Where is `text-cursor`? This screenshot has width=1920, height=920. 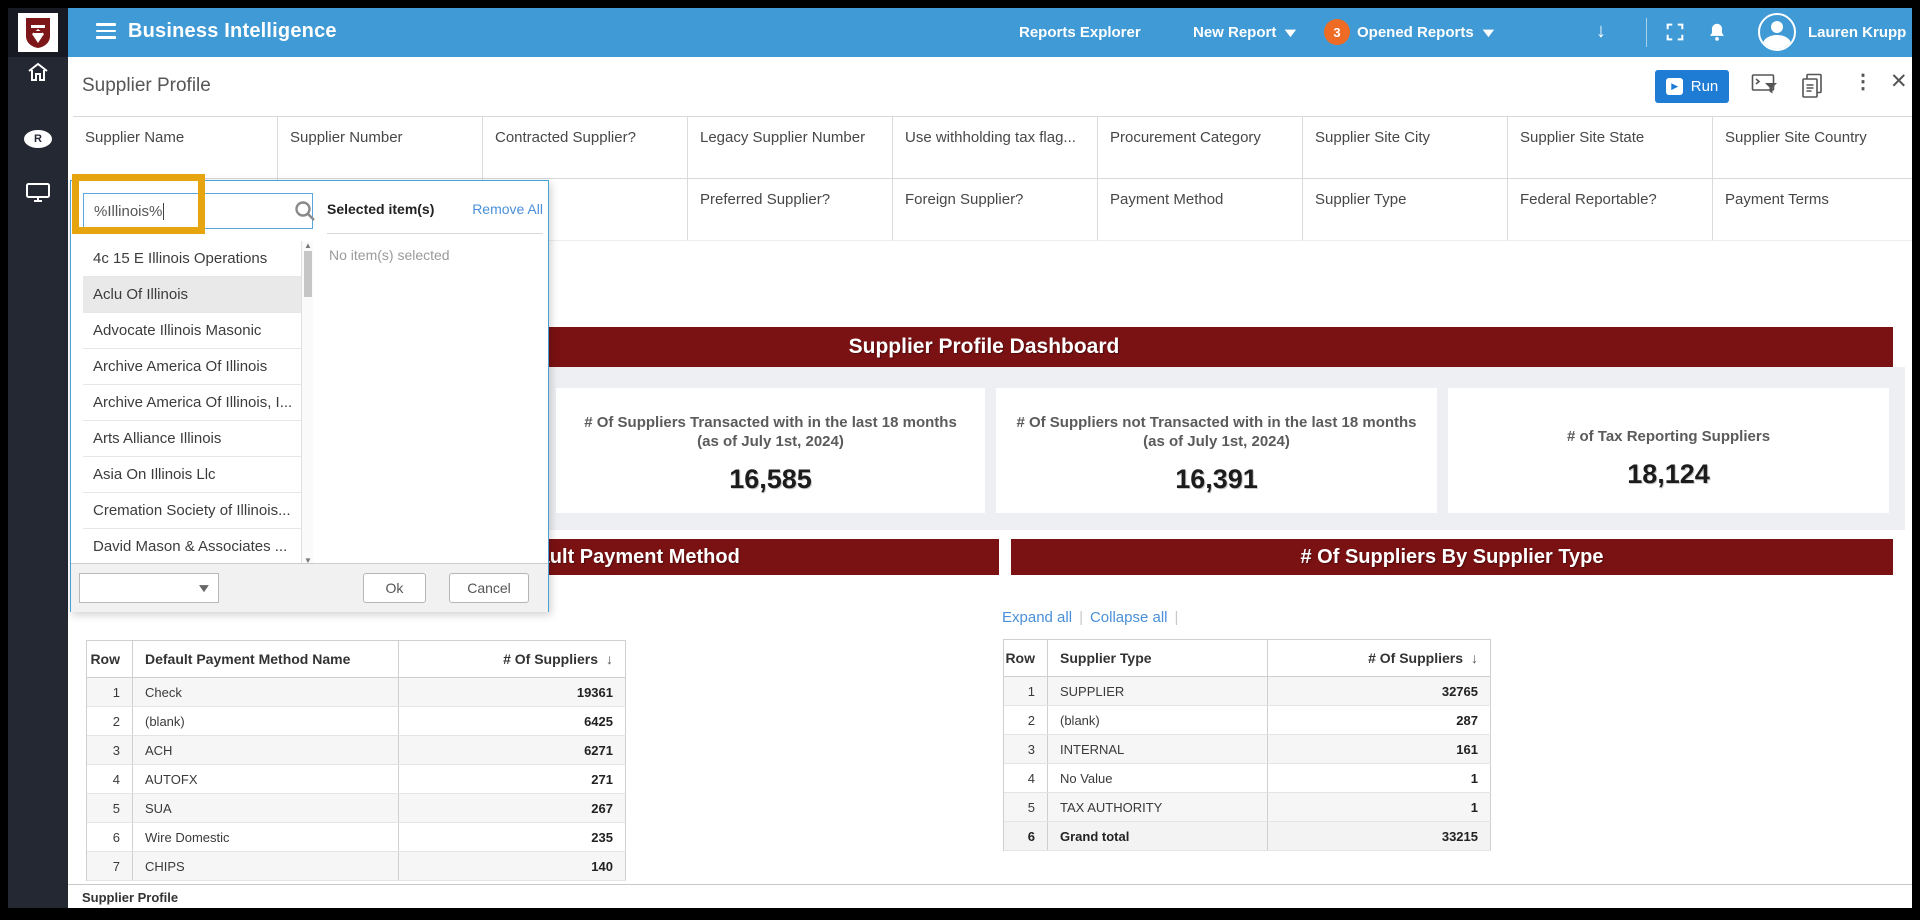
text-cursor is located at coordinates (164, 211).